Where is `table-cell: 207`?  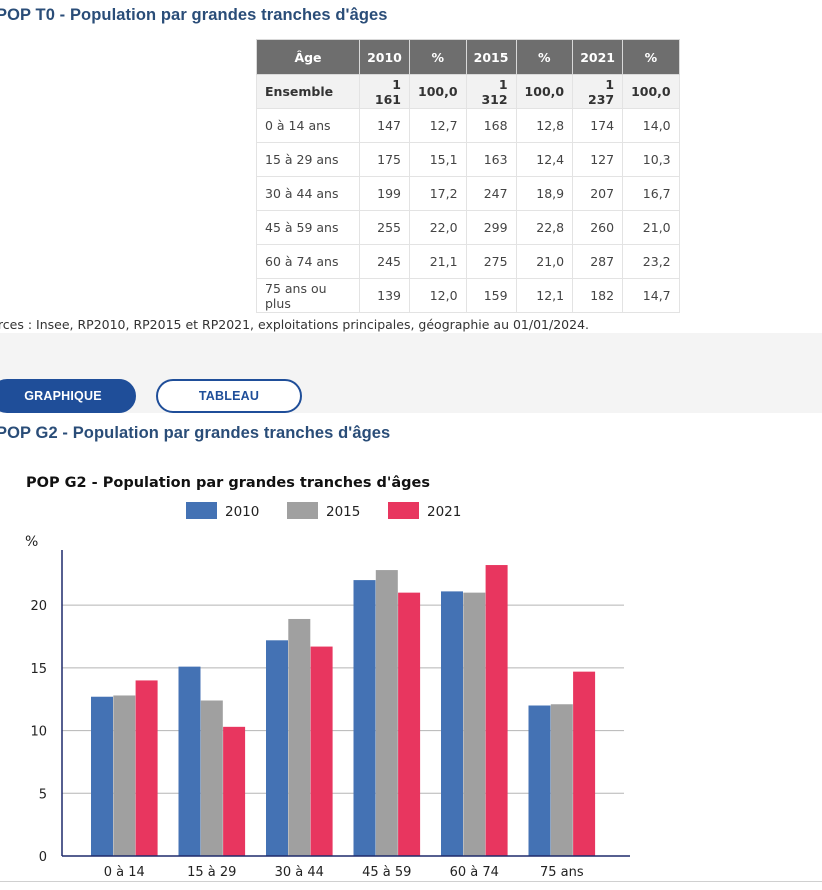 table-cell: 207 is located at coordinates (598, 193).